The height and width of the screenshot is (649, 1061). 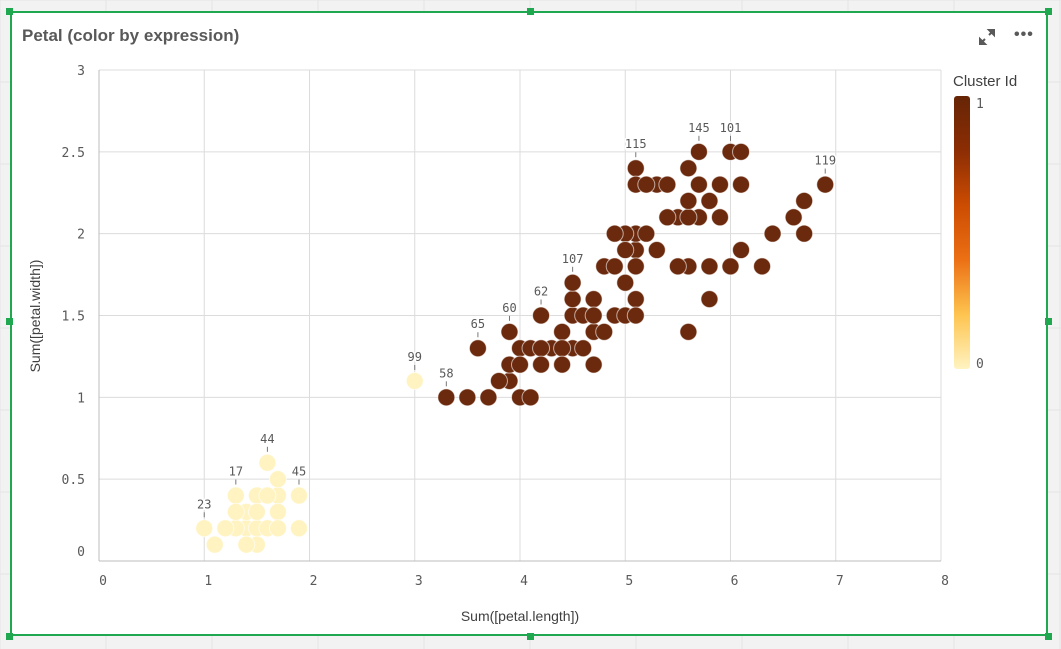 What do you see at coordinates (73, 153) in the screenshot?
I see `y-tick-label: 2.5` at bounding box center [73, 153].